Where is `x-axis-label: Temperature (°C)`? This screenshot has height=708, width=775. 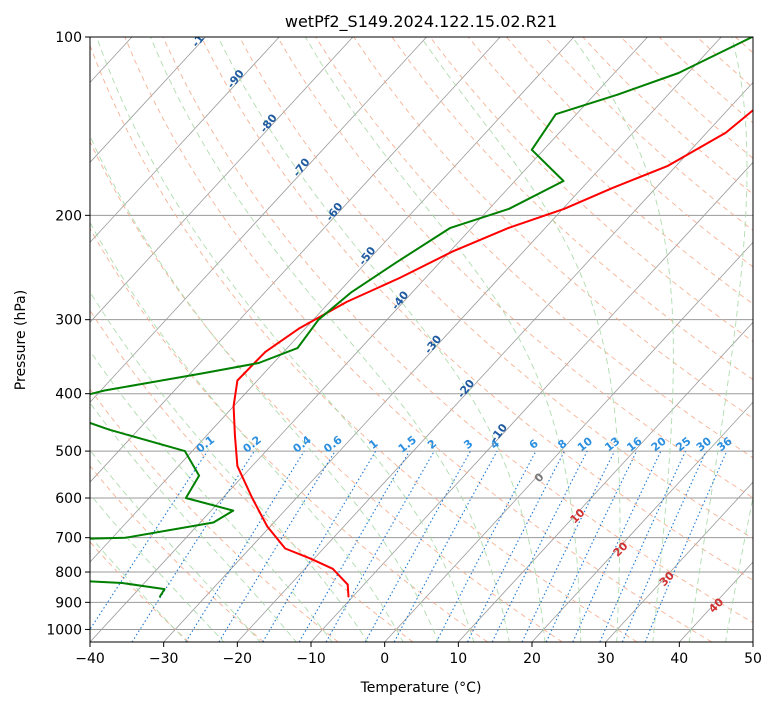 x-axis-label: Temperature (°C) is located at coordinates (421, 688).